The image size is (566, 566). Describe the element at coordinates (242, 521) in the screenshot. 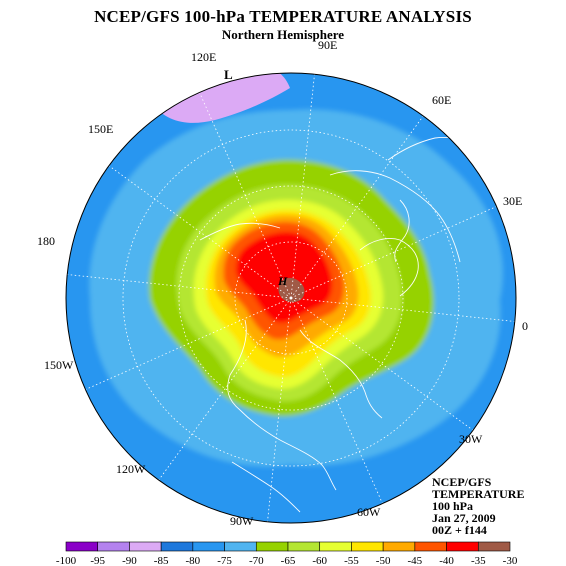

I see `lon-label-90w: 90W` at that location.